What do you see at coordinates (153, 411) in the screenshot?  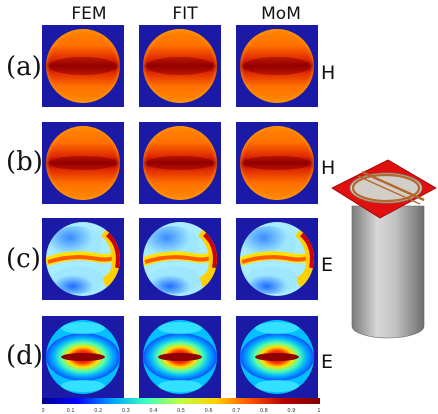 I see `colorbar-tick-label: 0.4` at bounding box center [153, 411].